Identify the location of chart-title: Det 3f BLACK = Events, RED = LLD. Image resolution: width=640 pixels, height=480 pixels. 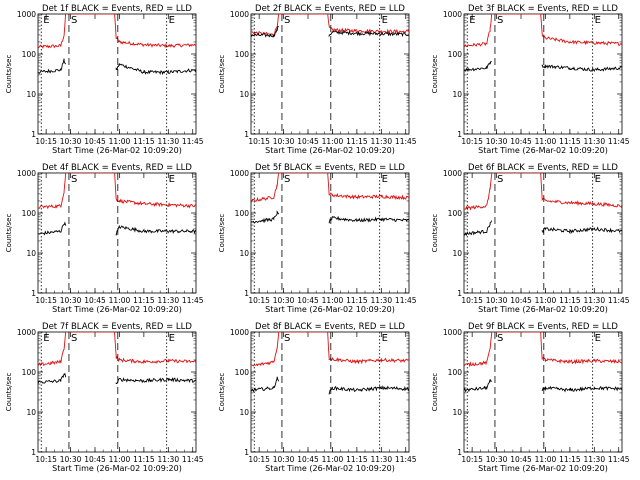
(543, 9).